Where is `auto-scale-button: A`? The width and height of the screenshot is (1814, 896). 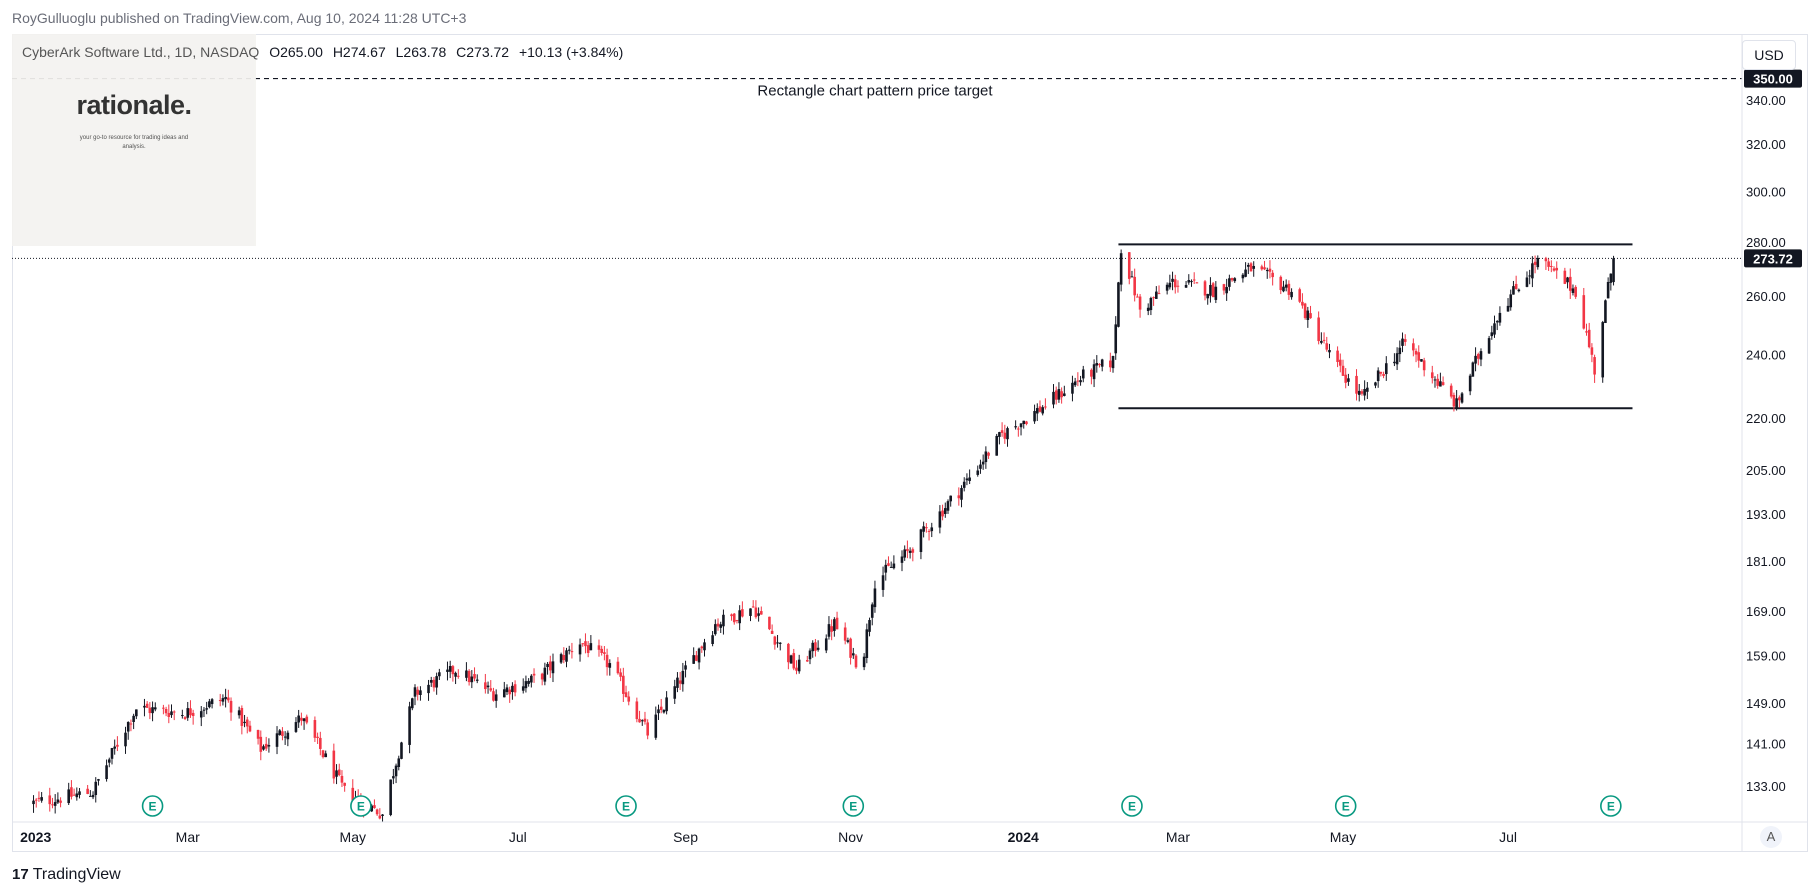 auto-scale-button: A is located at coordinates (1771, 837).